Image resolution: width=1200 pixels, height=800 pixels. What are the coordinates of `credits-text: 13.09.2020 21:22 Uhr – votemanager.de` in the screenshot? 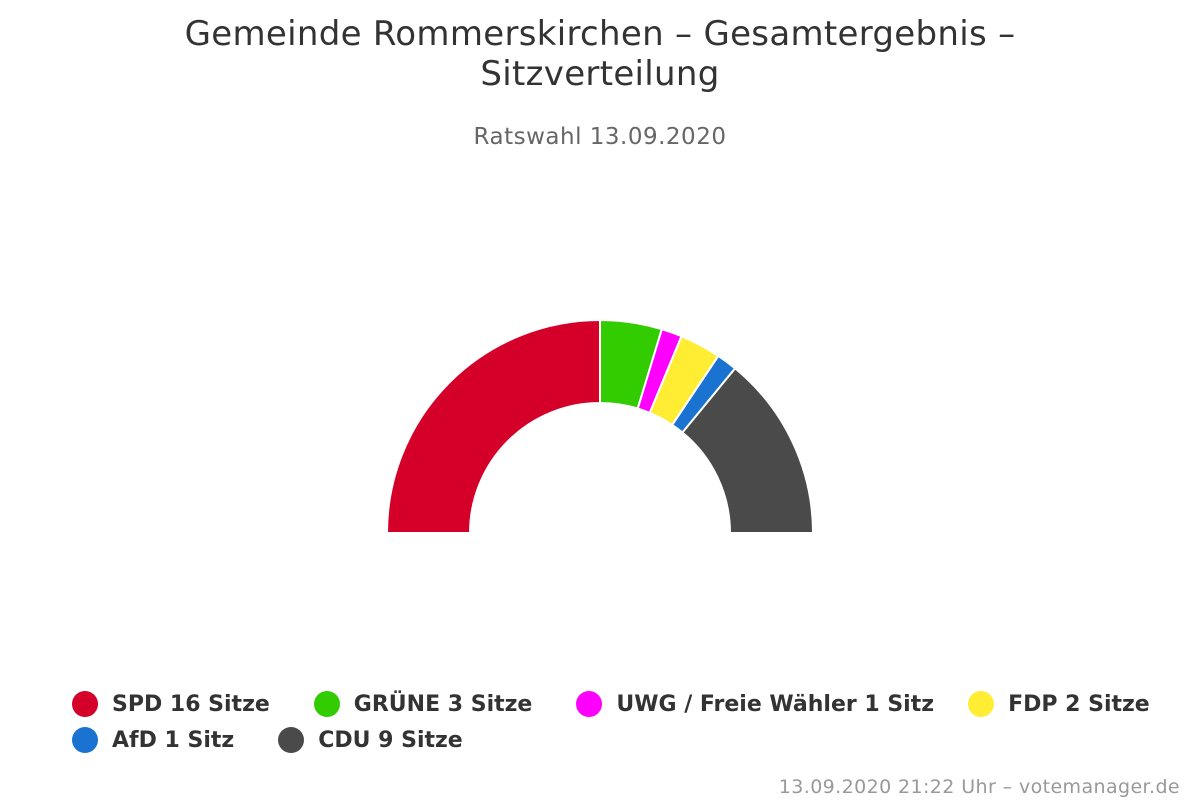 It's located at (979, 787).